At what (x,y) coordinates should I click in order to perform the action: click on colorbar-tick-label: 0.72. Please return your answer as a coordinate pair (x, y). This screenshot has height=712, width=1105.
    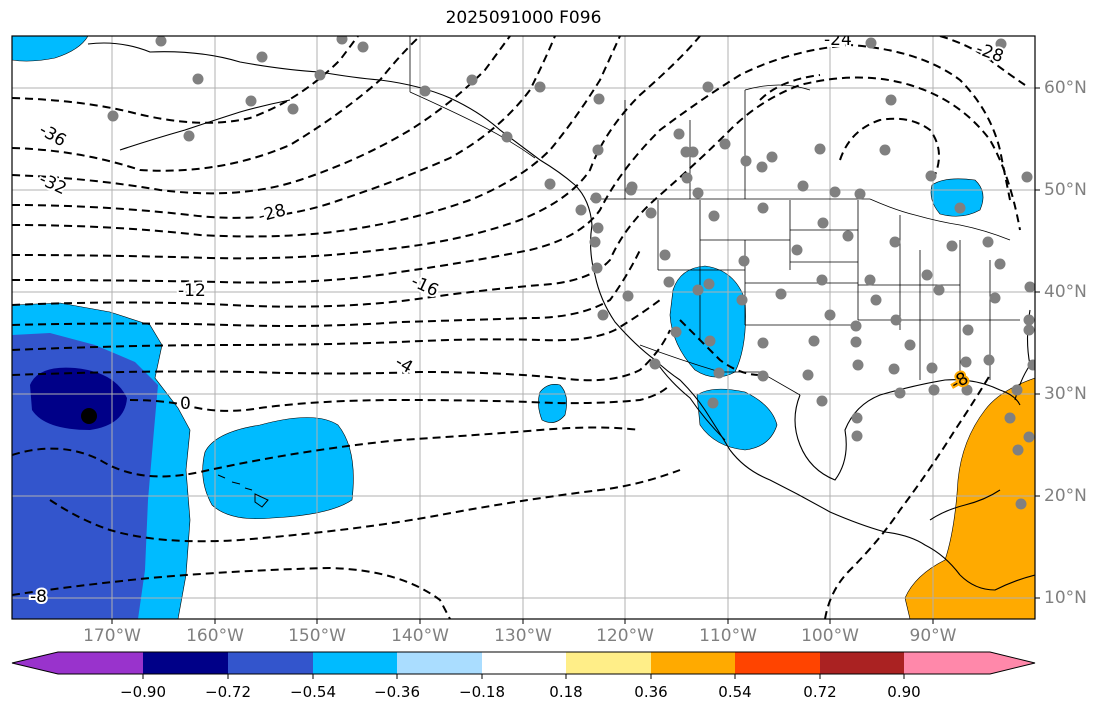
    Looking at the image, I should click on (820, 692).